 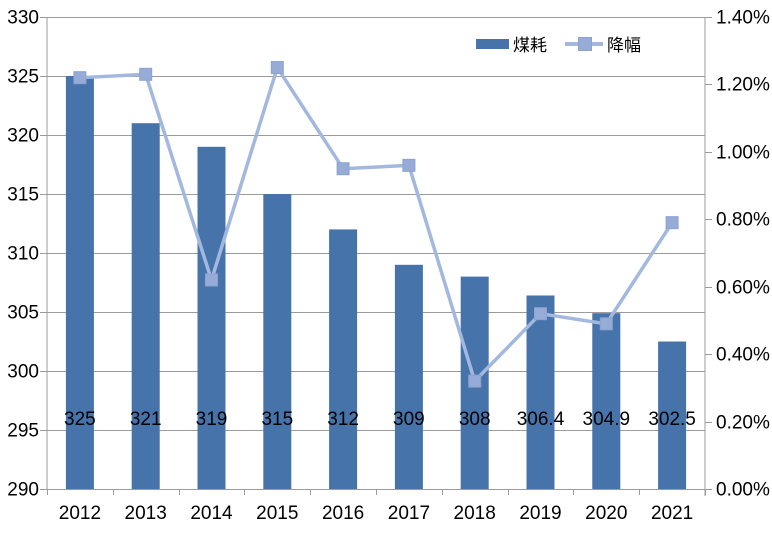 I want to click on bar-series-swatch-icon, so click(x=492, y=43).